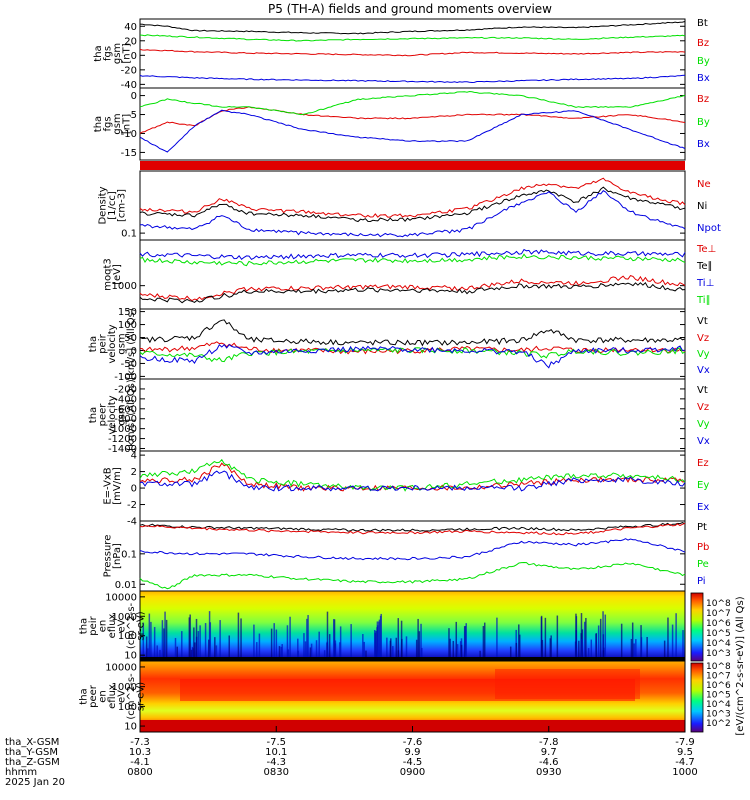  I want to click on x-axis-value: 1000, so click(684, 772).